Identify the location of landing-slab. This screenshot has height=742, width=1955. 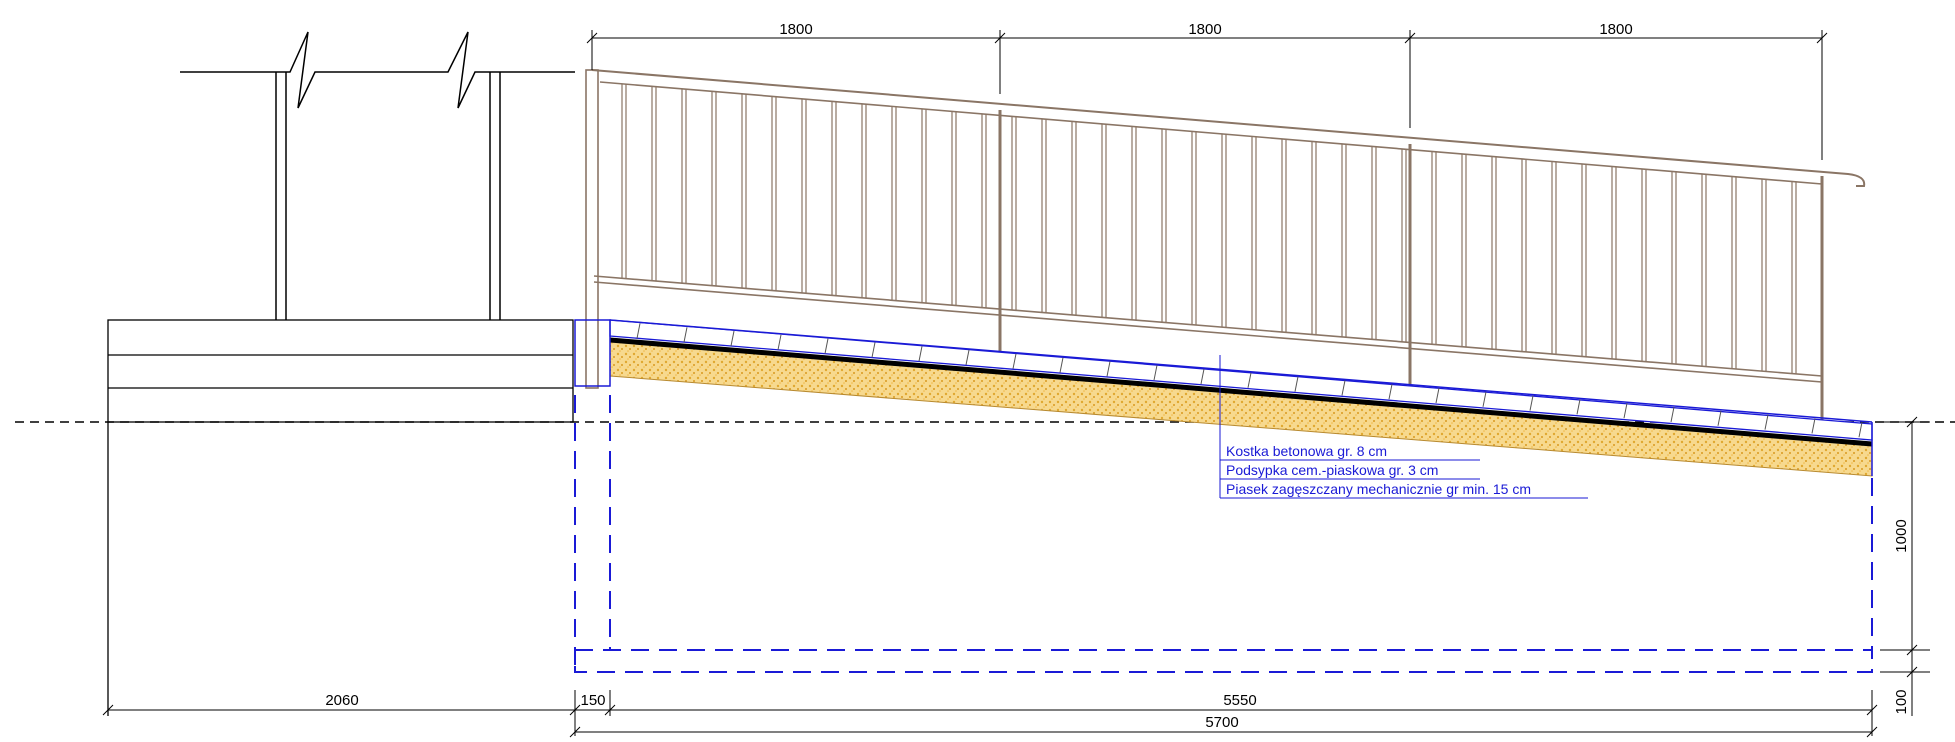
(340, 517).